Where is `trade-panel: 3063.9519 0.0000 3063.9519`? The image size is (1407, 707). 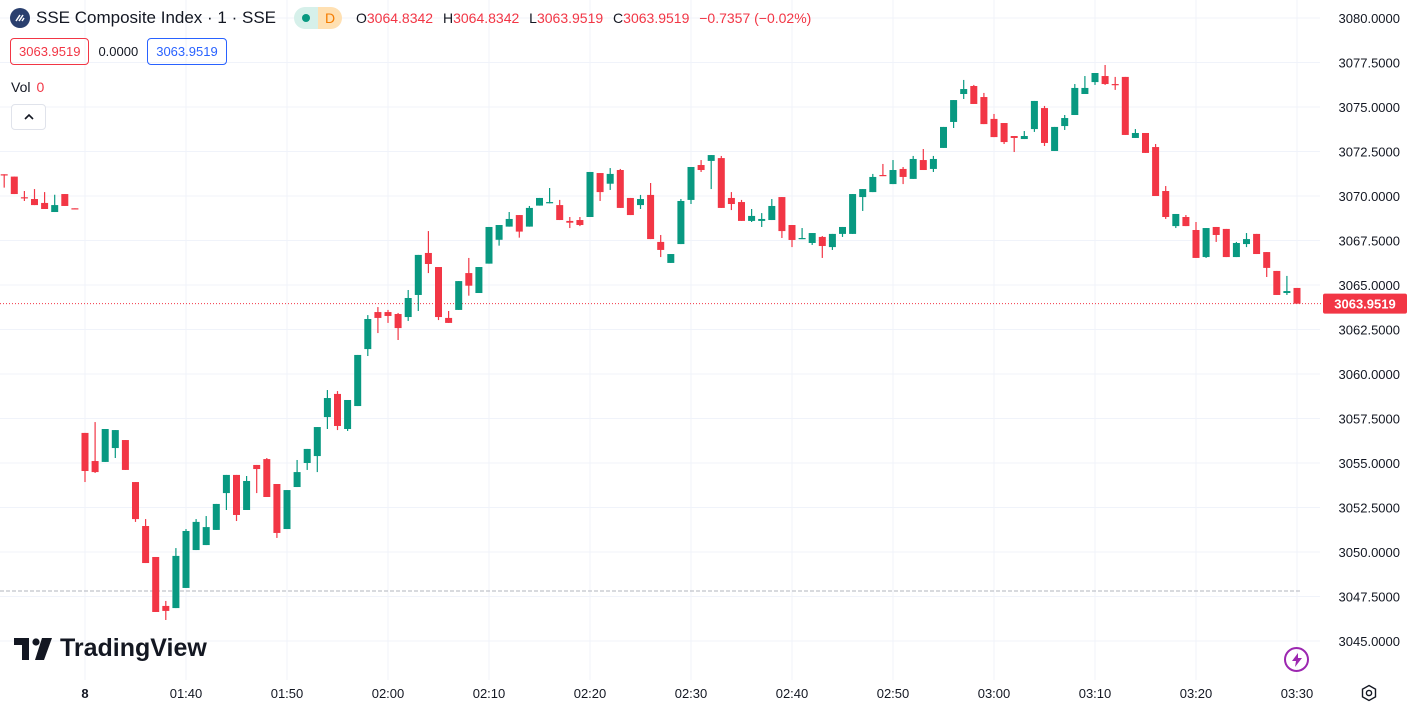
trade-panel: 3063.9519 0.0000 3063.9519 is located at coordinates (118, 51).